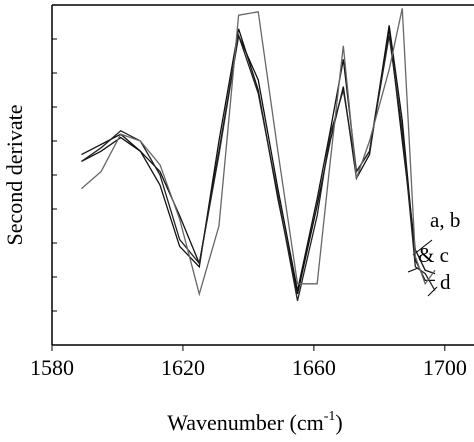 The height and width of the screenshot is (442, 474). What do you see at coordinates (445, 367) in the screenshot?
I see `x-tick-label: 1700` at bounding box center [445, 367].